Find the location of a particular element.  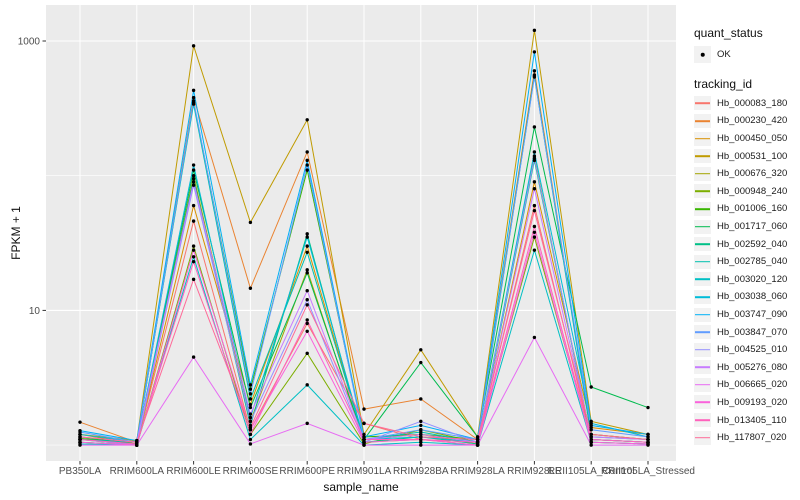

legend-item-Hb_002592_040: Hb_002592_040 is located at coordinates (746, 244).